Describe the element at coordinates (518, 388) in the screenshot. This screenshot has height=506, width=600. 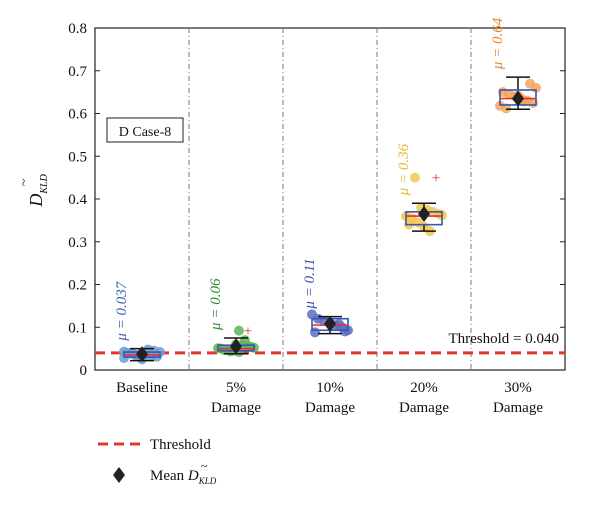
I see `x-category-label: 30%` at that location.